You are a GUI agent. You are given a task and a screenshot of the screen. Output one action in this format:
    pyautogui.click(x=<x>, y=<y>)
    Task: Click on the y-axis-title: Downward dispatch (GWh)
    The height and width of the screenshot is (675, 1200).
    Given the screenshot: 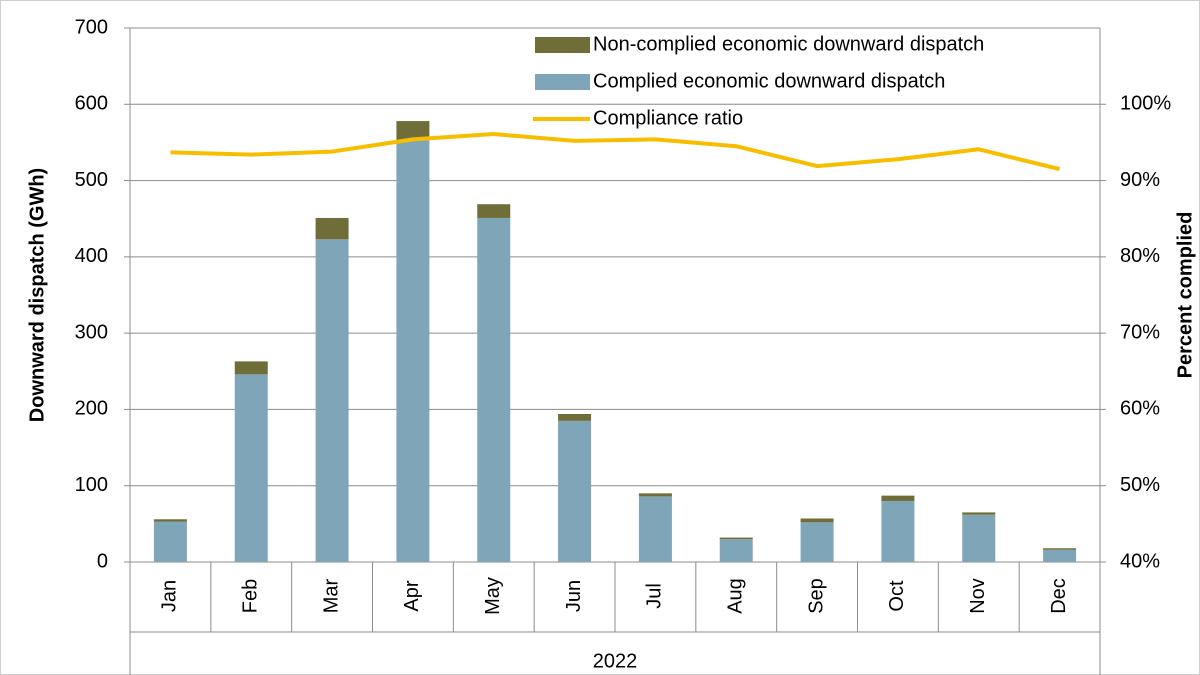 What is the action you would take?
    pyautogui.click(x=37, y=295)
    